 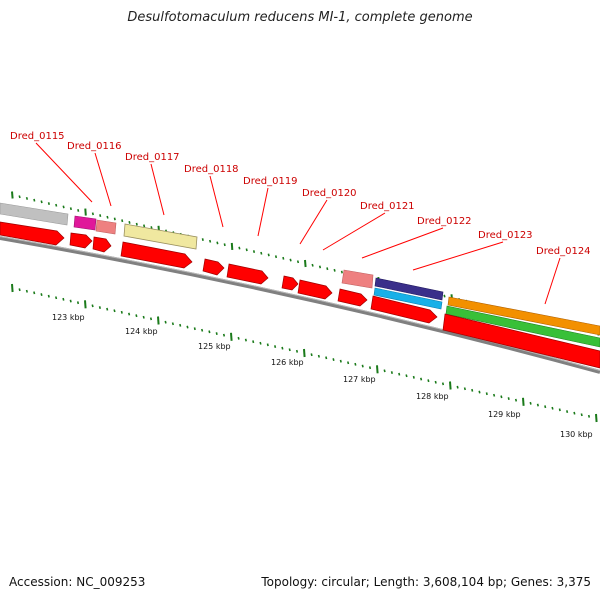 What do you see at coordinates (408, 298) in the screenshot?
I see `cyan-feature` at bounding box center [408, 298].